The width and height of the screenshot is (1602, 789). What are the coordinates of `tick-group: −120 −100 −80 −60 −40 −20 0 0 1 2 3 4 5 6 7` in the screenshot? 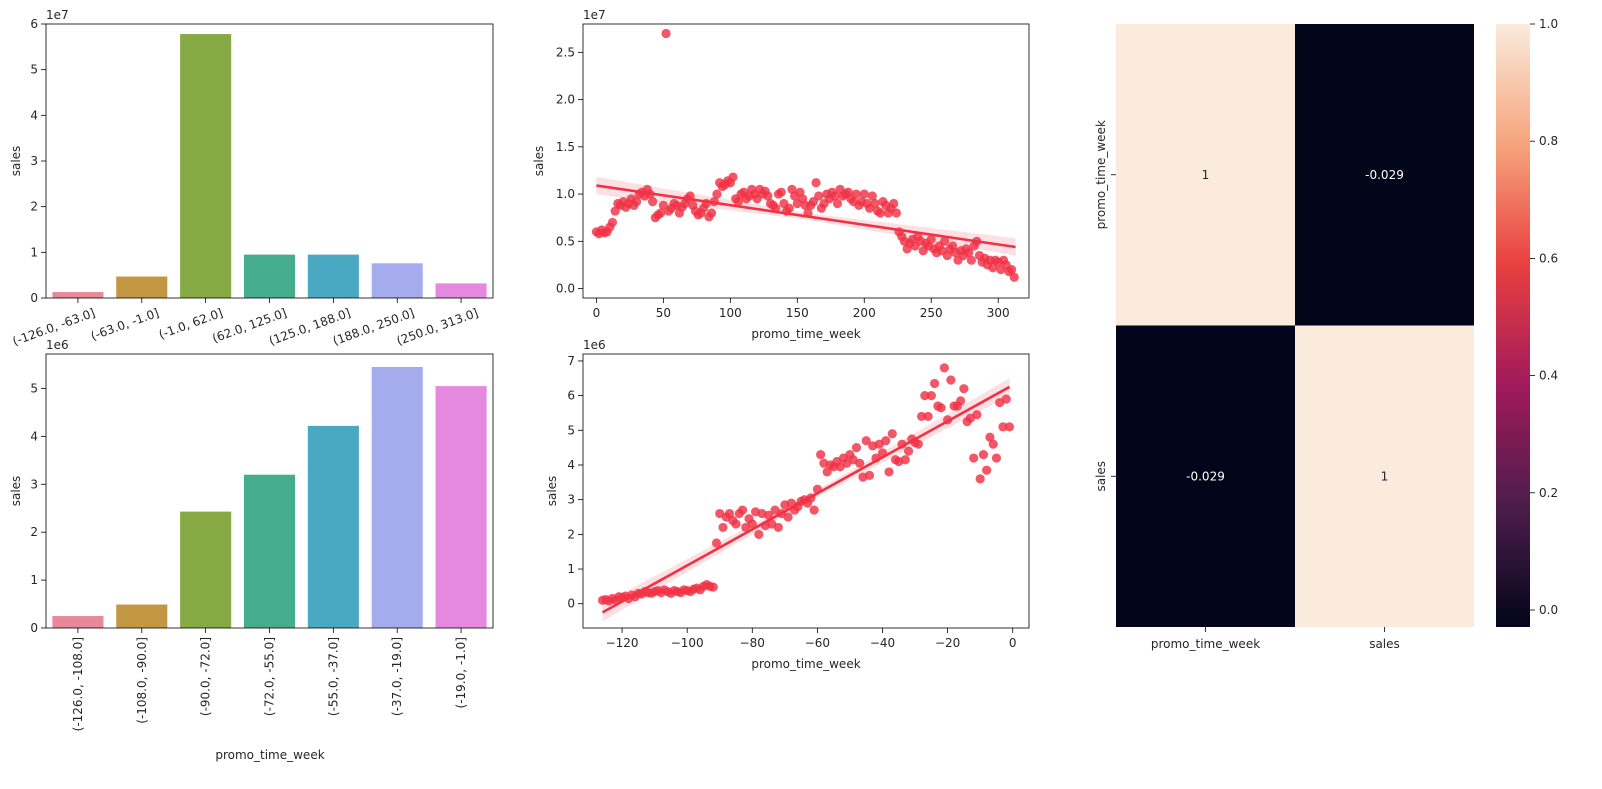 It's located at (791, 502).